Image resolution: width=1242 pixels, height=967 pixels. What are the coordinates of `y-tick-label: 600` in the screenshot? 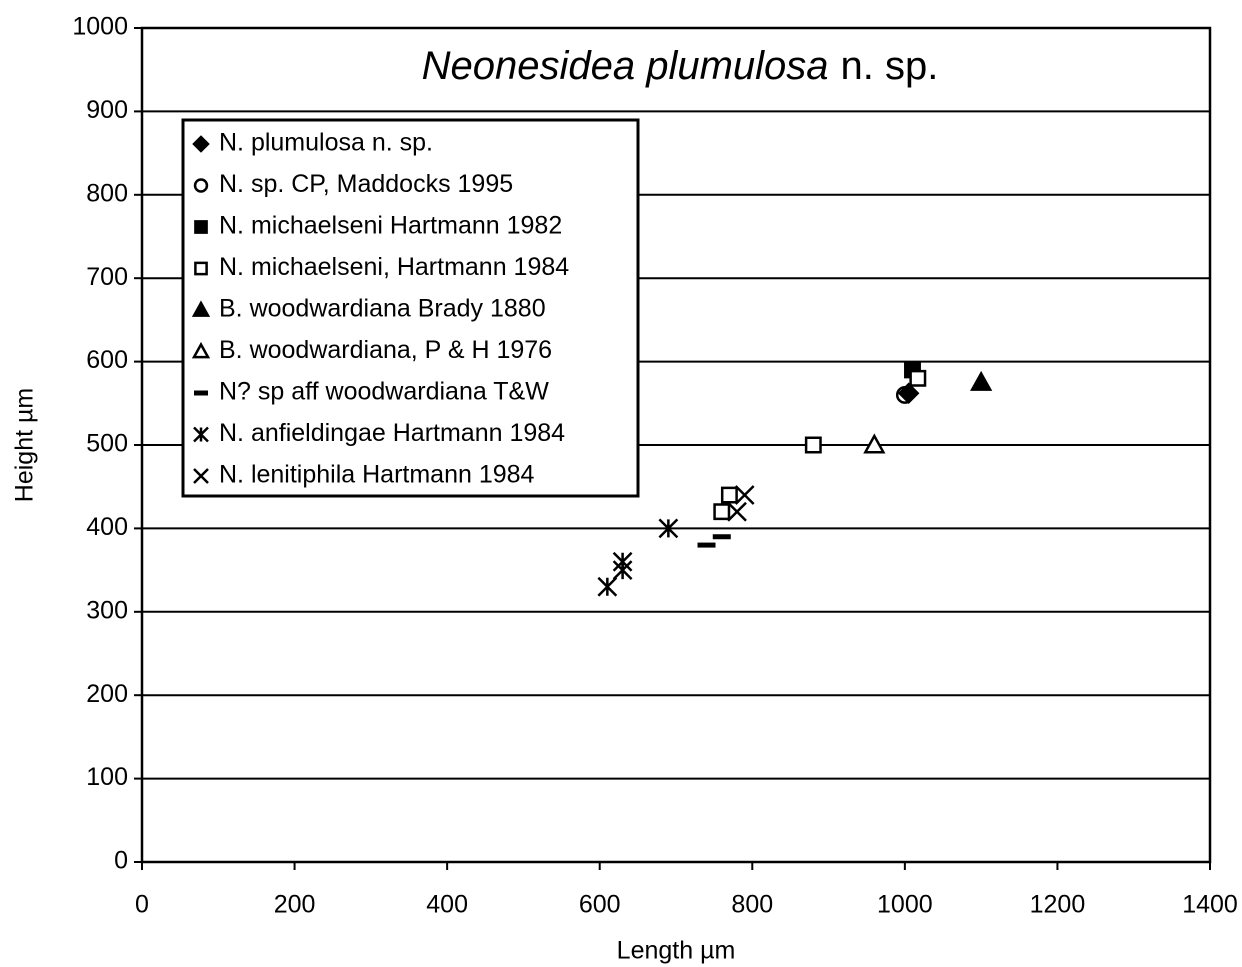 It's located at (107, 360).